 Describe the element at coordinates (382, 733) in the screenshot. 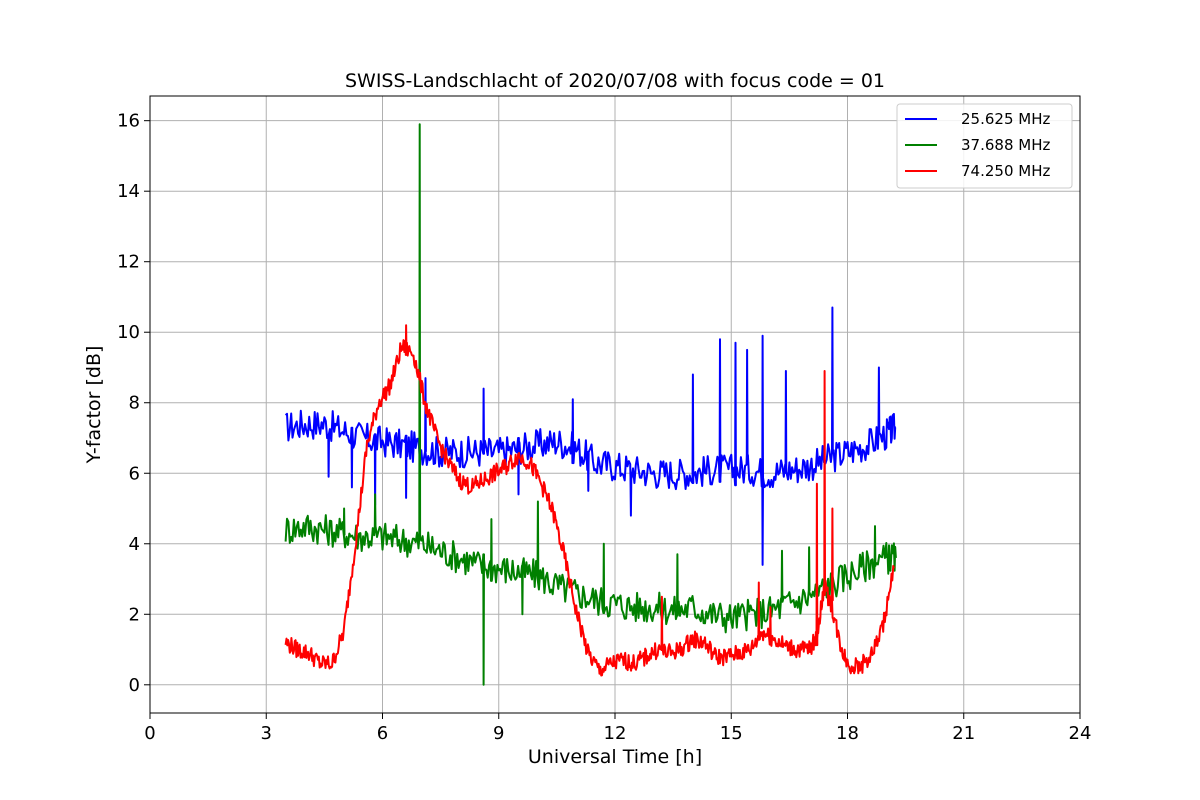

I see `x-tick-label: 6` at that location.